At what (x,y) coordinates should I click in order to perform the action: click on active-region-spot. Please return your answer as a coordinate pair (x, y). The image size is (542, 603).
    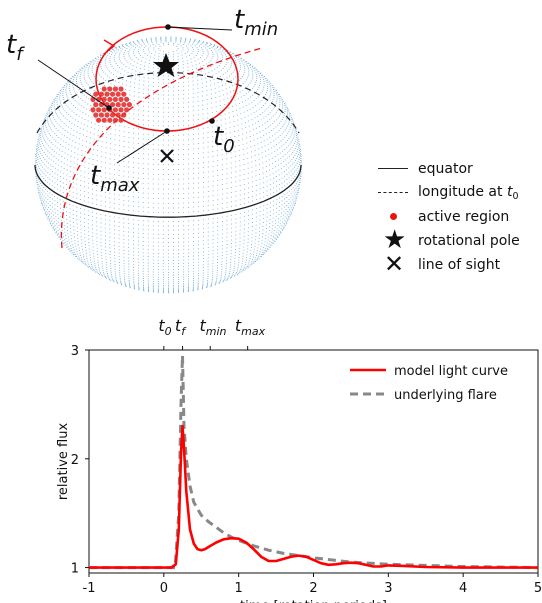
    Looking at the image, I should click on (111, 104).